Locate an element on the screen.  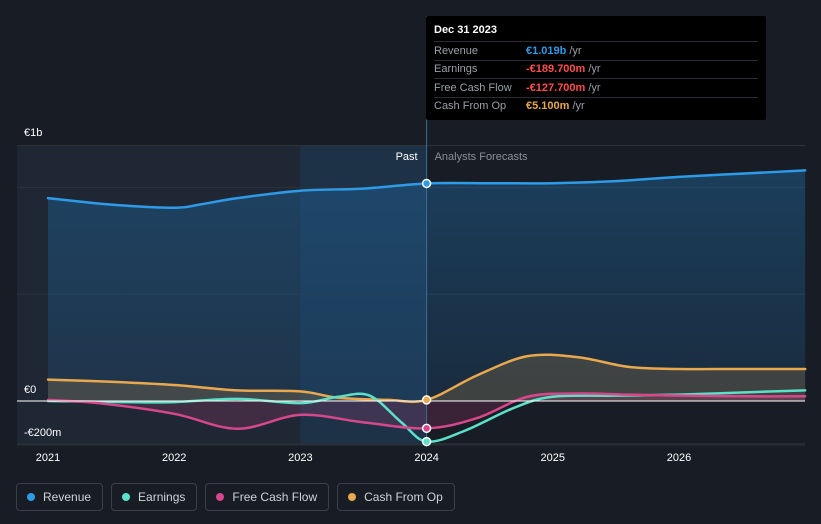
legend-item-earnings: Earnings is located at coordinates (154, 497).